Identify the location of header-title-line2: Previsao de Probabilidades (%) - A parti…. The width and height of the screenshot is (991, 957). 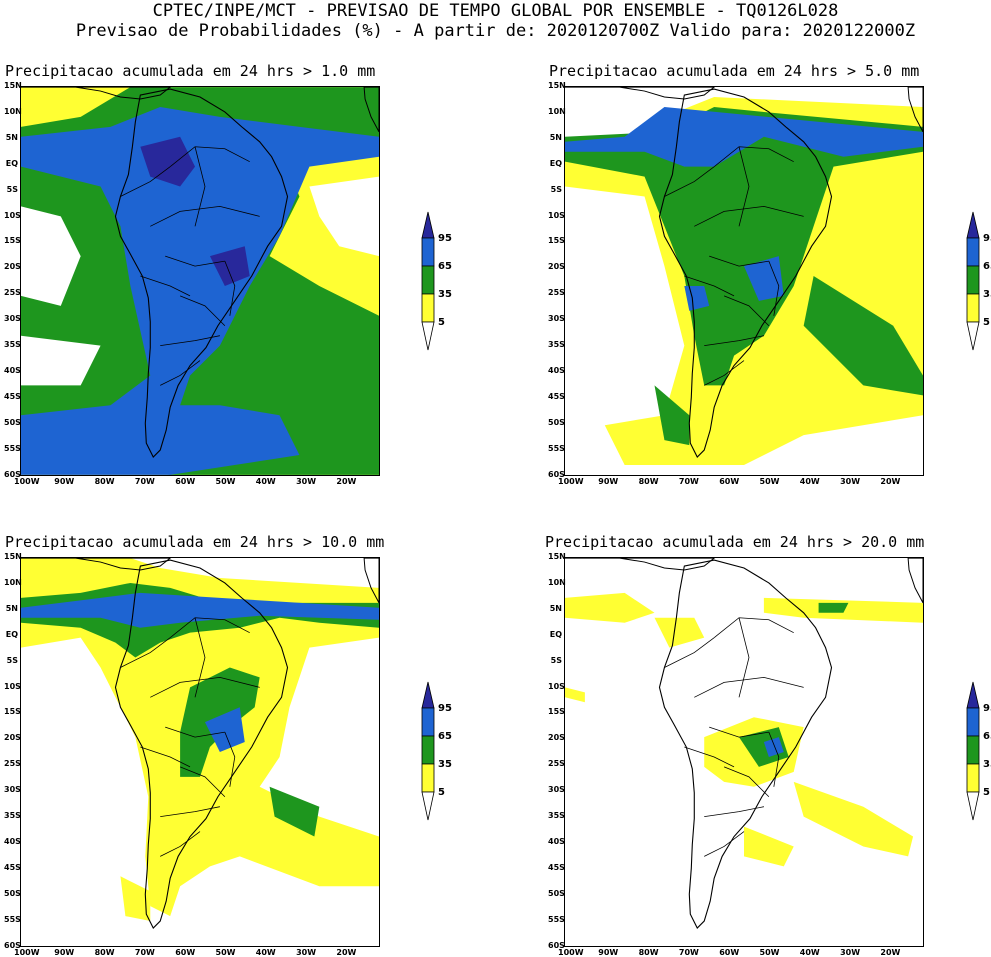
(495, 31).